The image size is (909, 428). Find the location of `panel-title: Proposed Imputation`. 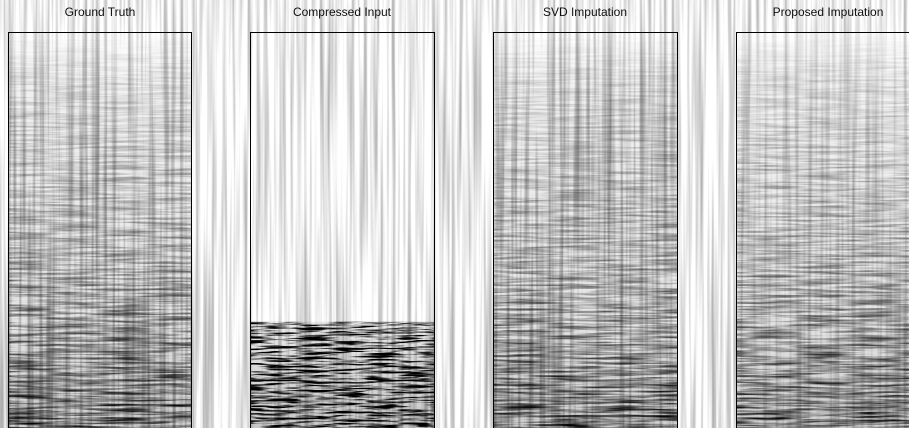

panel-title: Proposed Imputation is located at coordinates (828, 12).